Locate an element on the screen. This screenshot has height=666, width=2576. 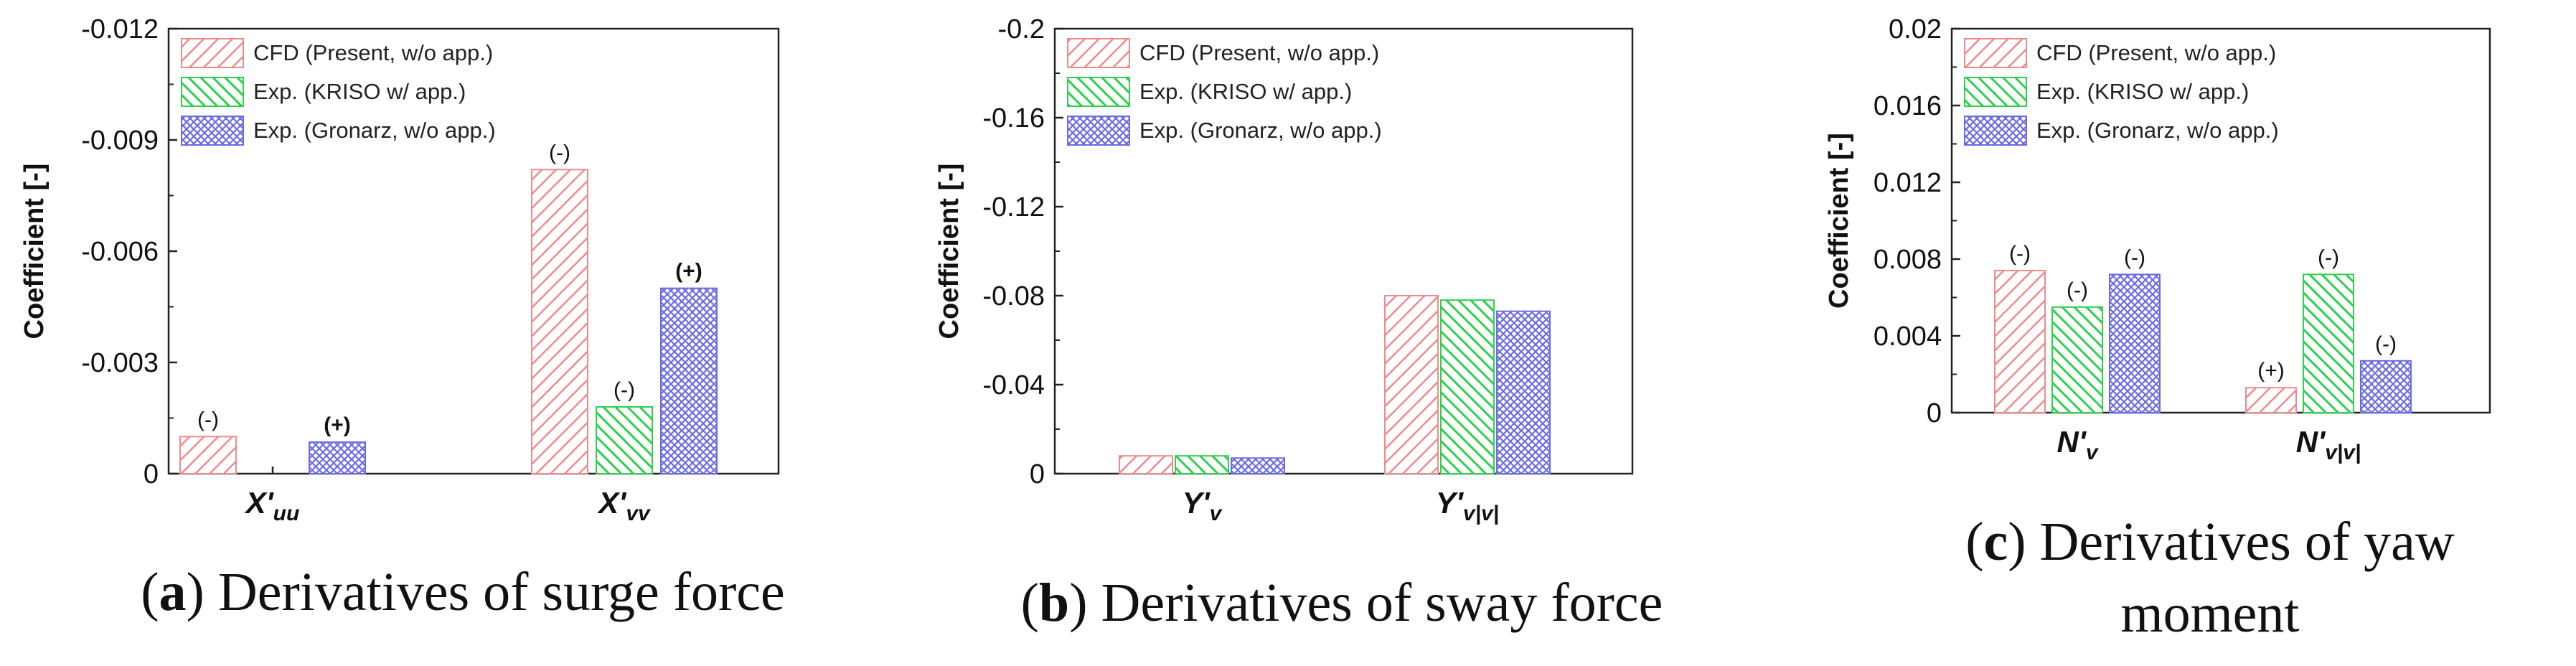
y-tick-label: 0.02 is located at coordinates (1915, 29).